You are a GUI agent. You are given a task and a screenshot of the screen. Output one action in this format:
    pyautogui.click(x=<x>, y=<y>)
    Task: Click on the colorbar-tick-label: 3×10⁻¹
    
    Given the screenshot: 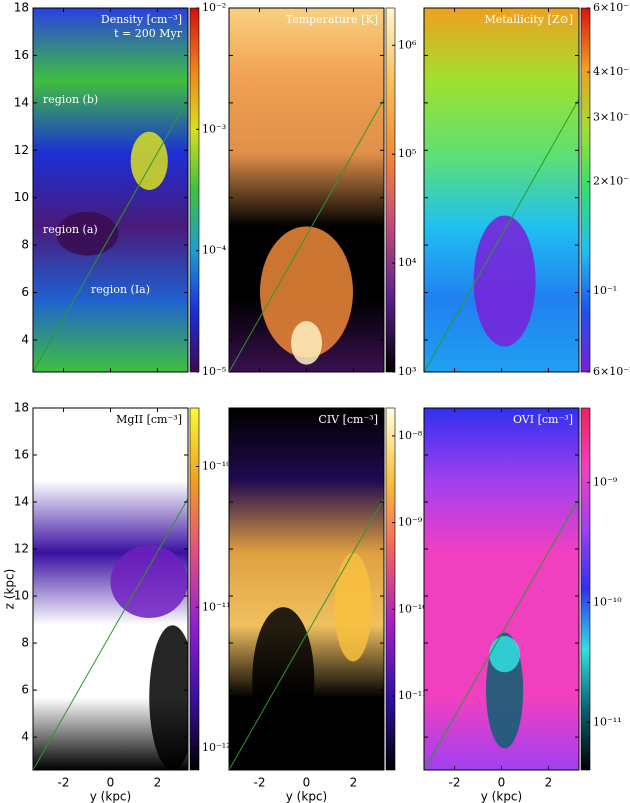 What is the action you would take?
    pyautogui.click(x=611, y=117)
    